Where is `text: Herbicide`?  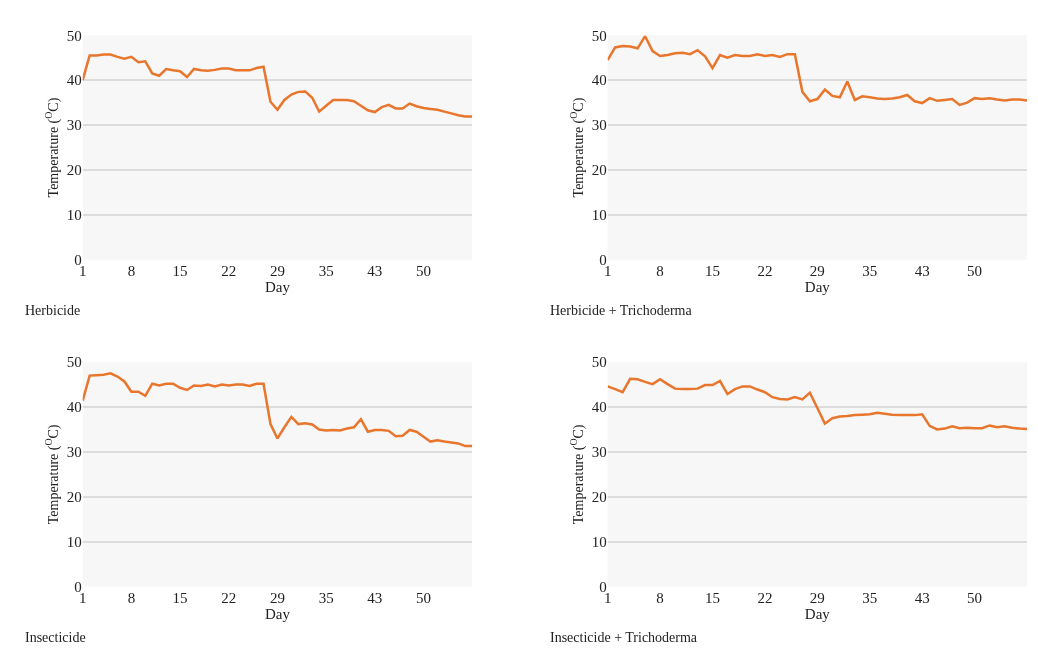 text: Herbicide is located at coordinates (53, 310).